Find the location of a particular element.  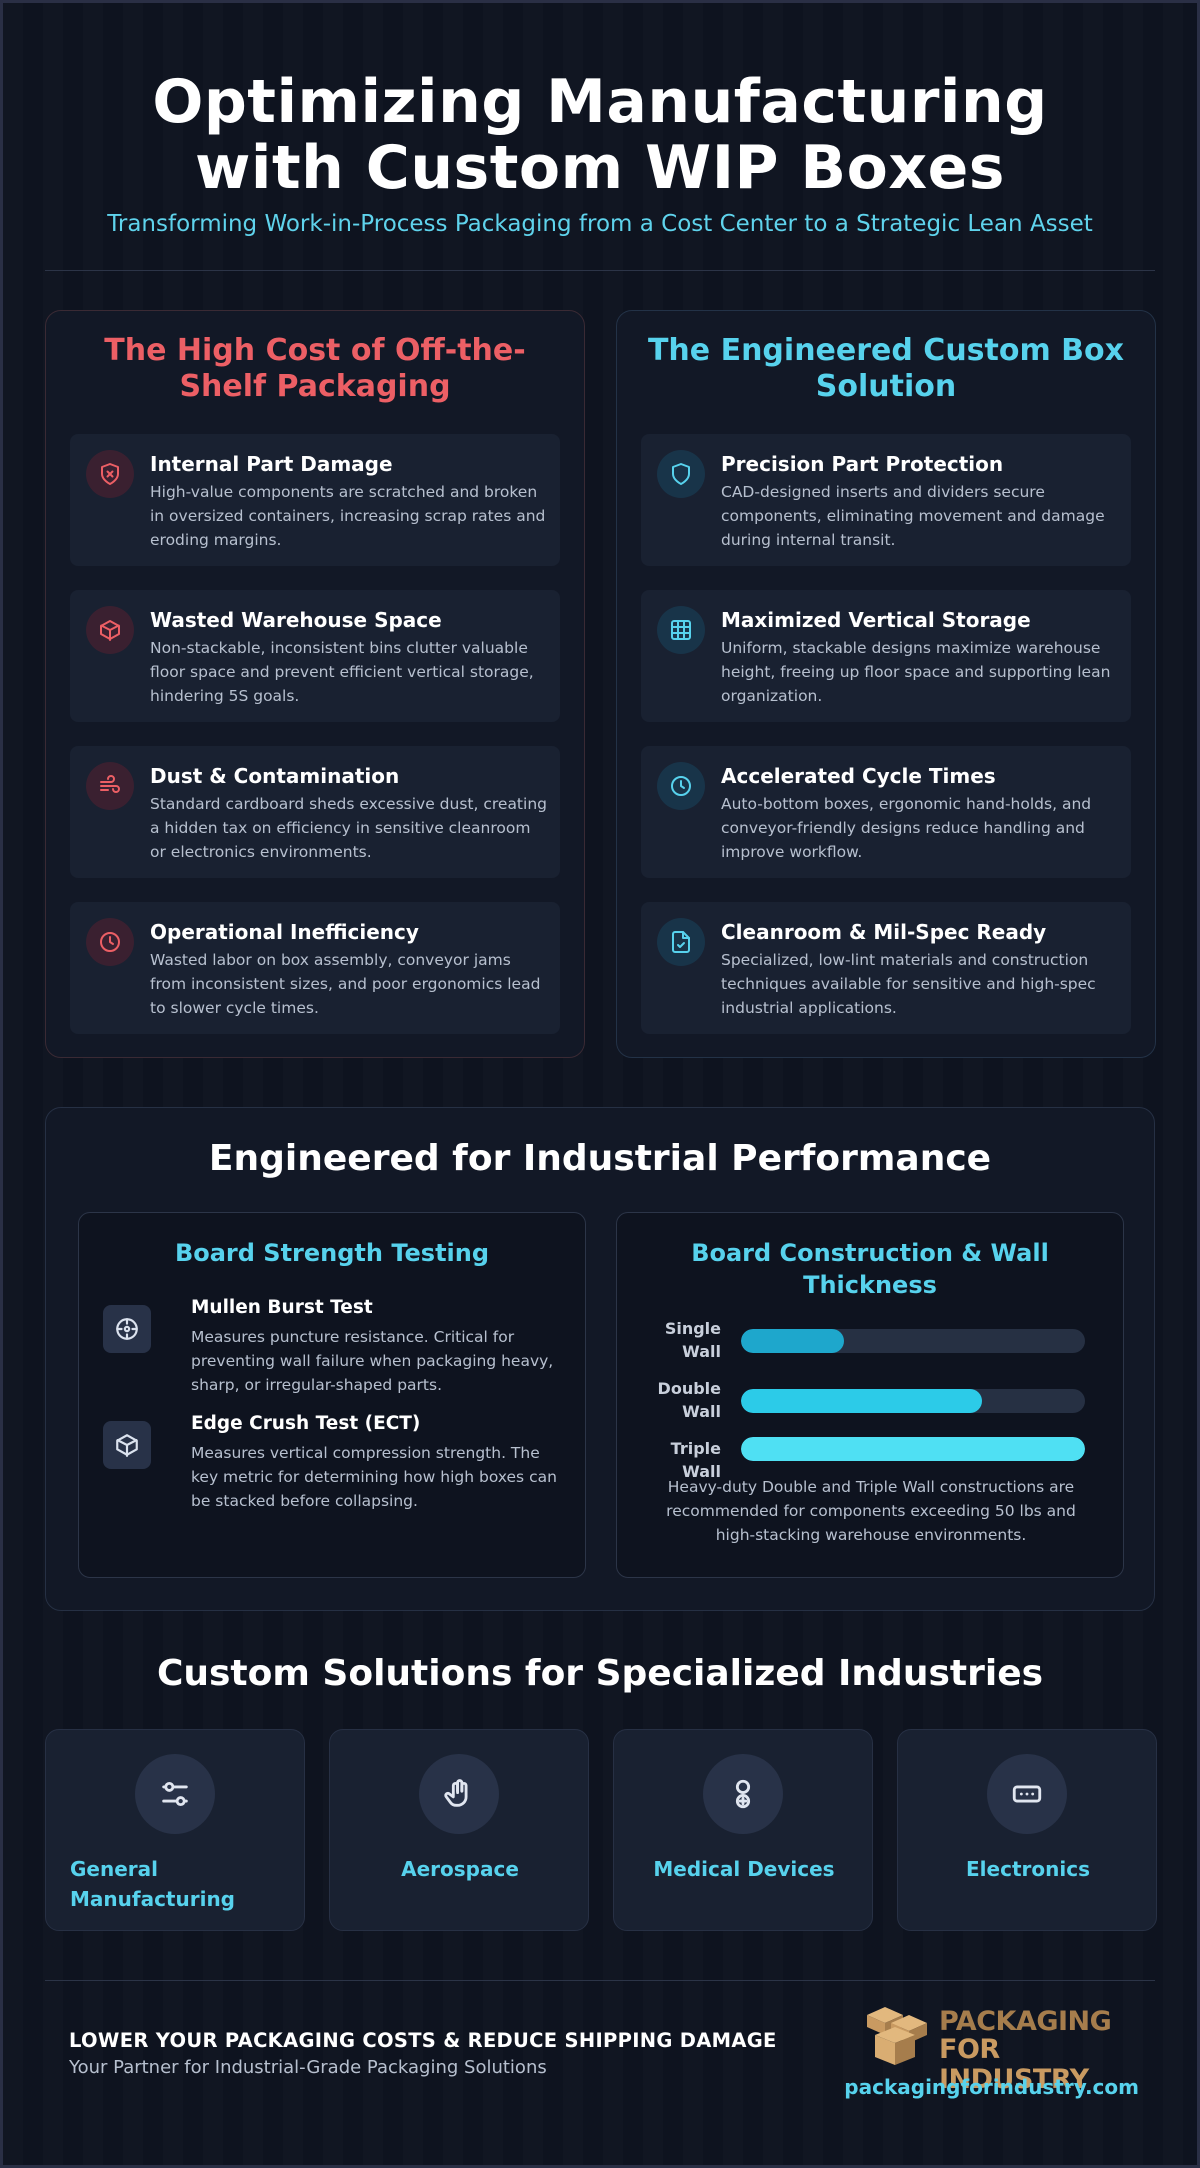

problems-title: The High Cost of Off-the-Shelf Packaging is located at coordinates (315, 368).